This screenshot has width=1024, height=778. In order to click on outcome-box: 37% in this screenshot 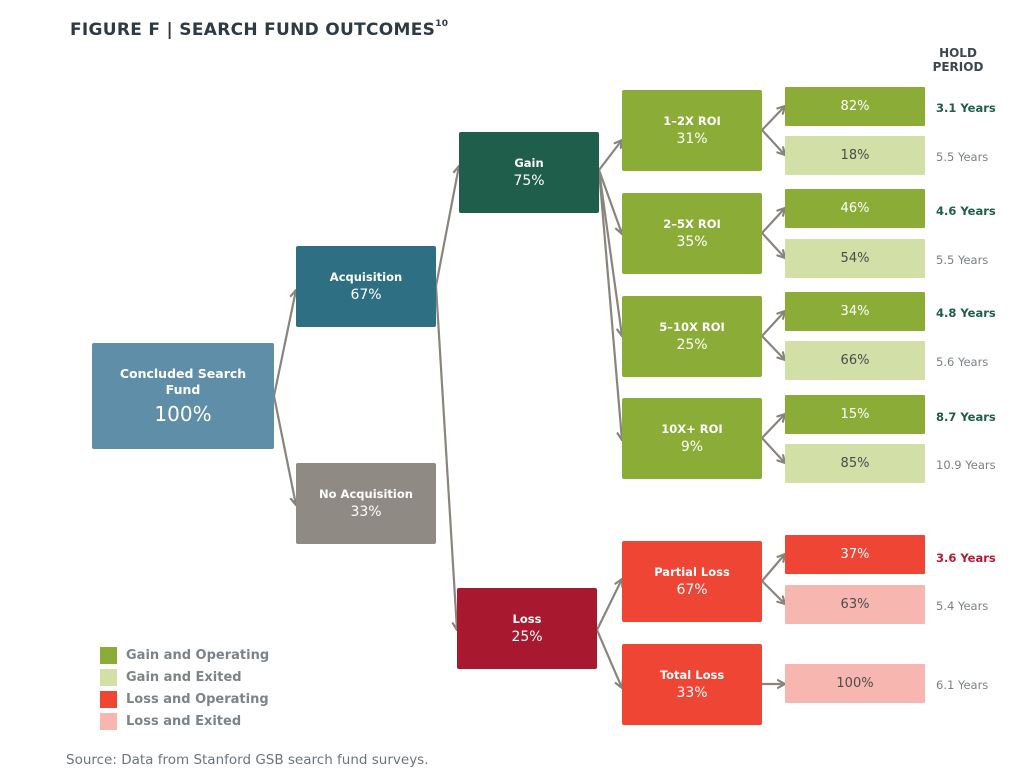, I will do `click(855, 554)`.